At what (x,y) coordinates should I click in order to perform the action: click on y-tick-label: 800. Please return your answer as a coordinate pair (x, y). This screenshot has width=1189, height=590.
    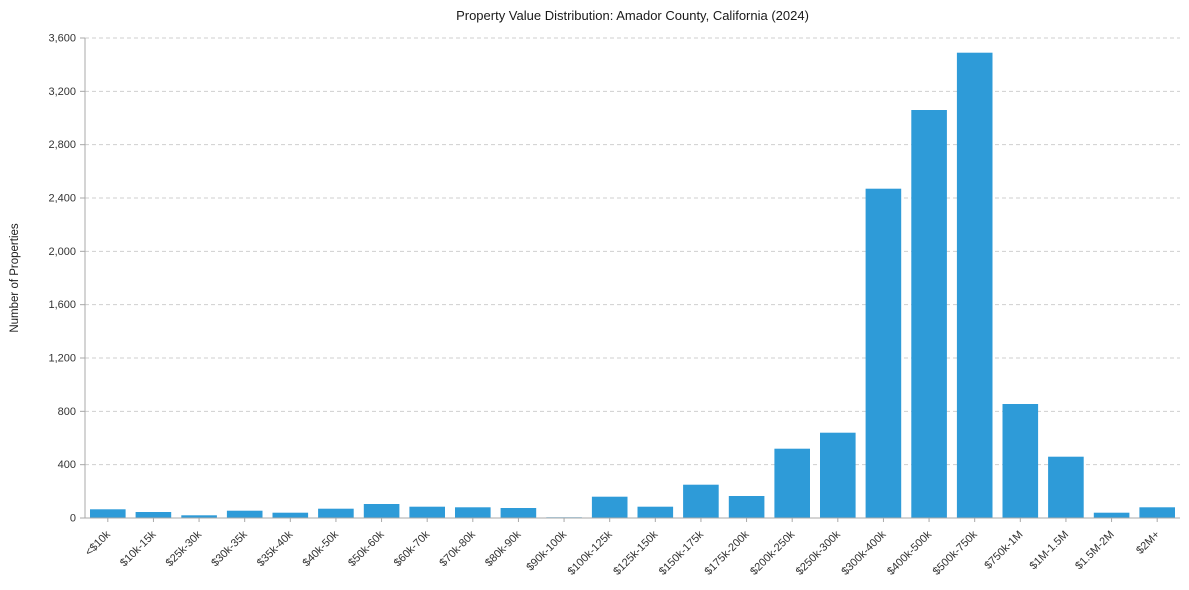
    Looking at the image, I should click on (67, 412).